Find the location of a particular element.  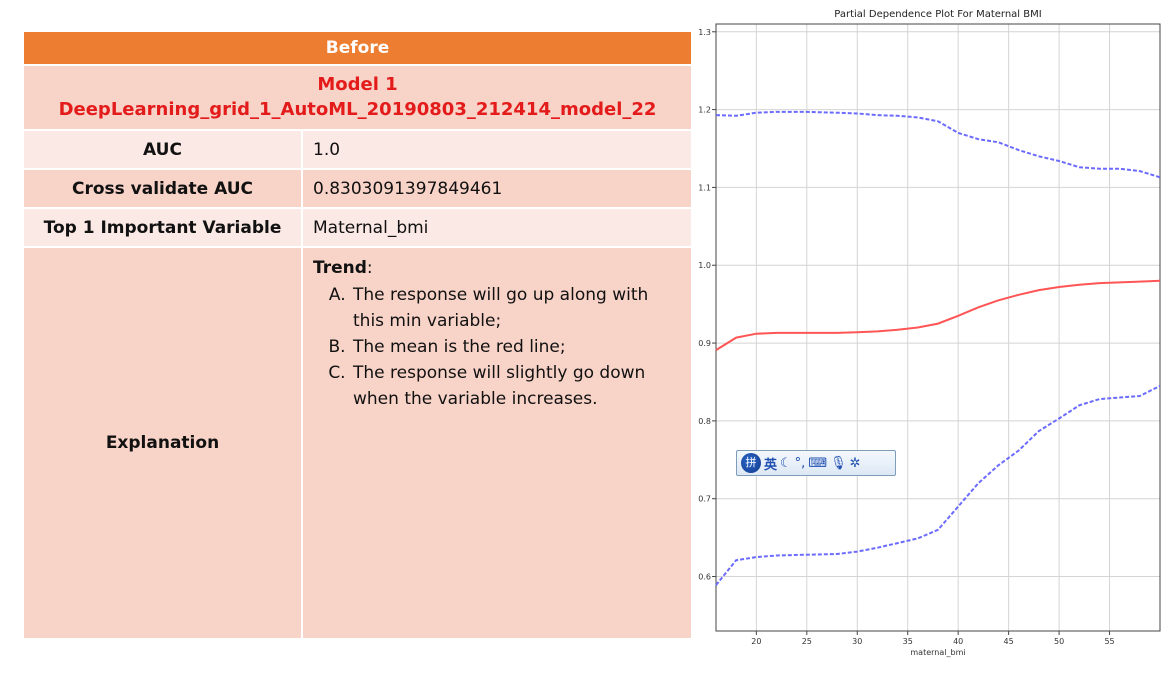

y-tick-label: 0.6 is located at coordinates (704, 577).